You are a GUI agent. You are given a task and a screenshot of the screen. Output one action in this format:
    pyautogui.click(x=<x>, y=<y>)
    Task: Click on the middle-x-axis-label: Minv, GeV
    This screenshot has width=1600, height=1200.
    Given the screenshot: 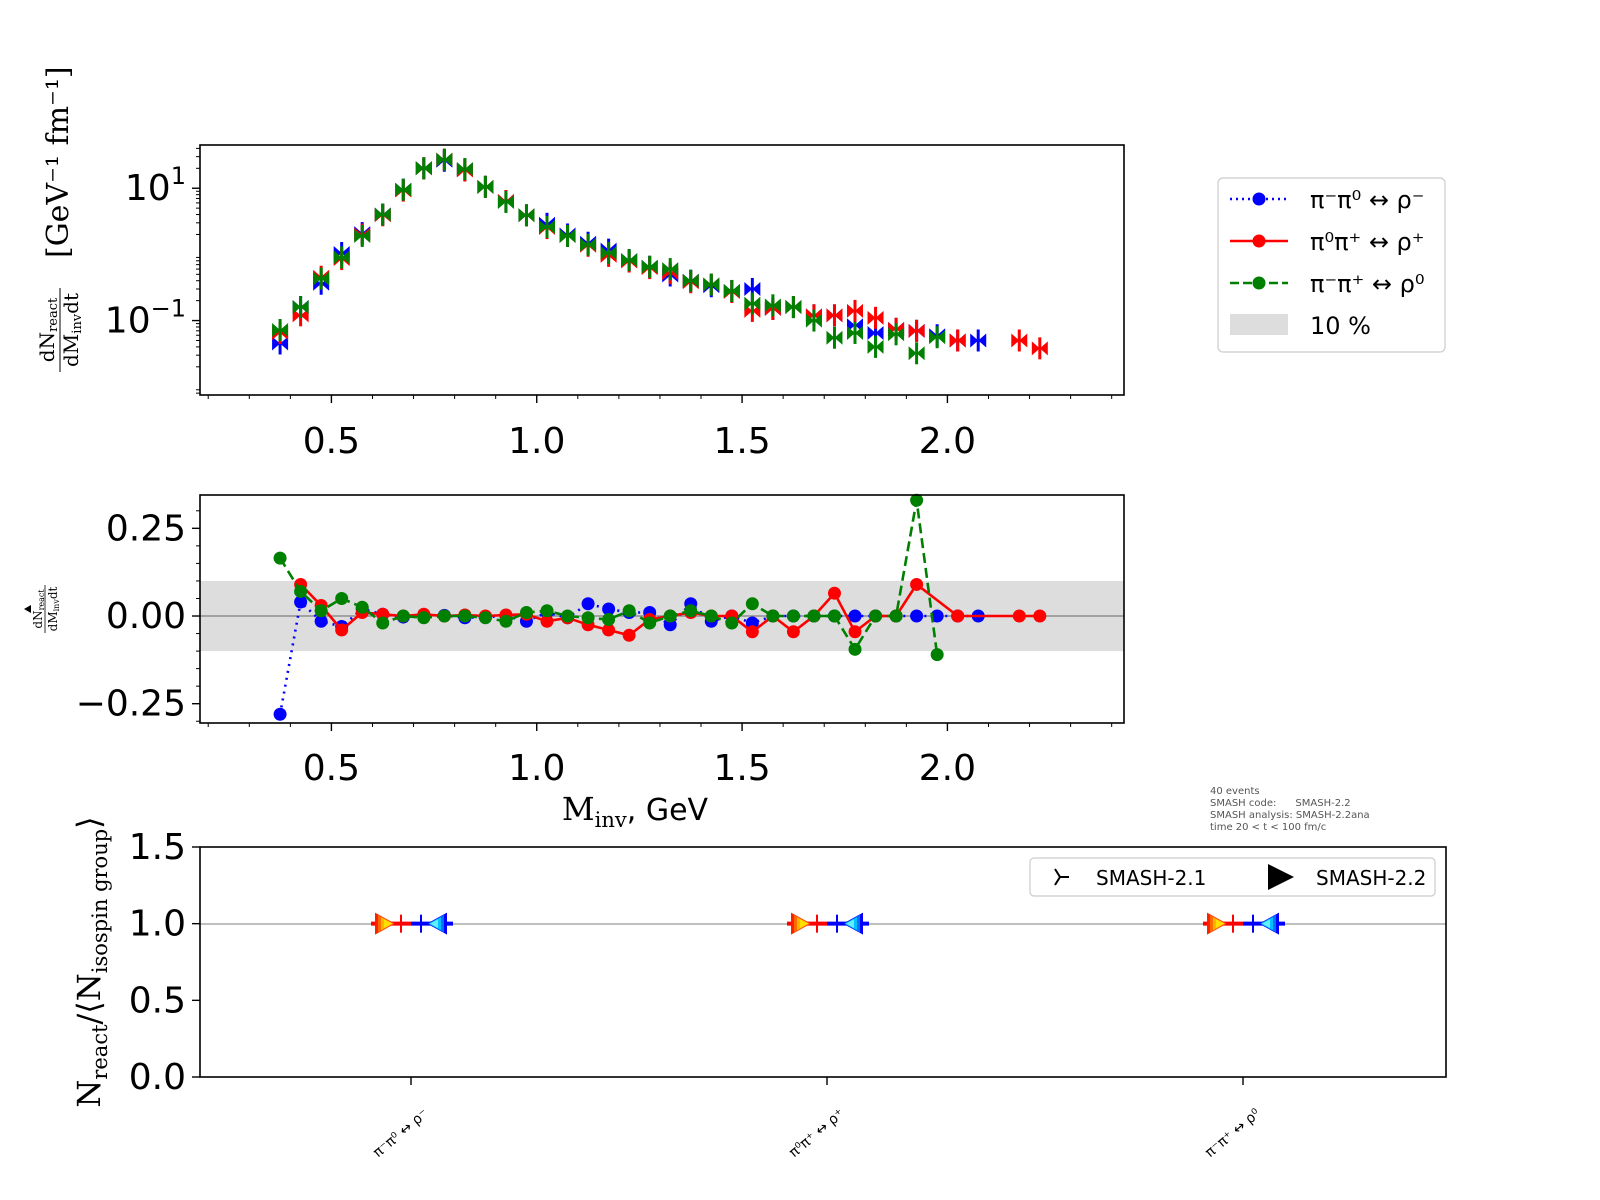 What is the action you would take?
    pyautogui.click(x=635, y=811)
    